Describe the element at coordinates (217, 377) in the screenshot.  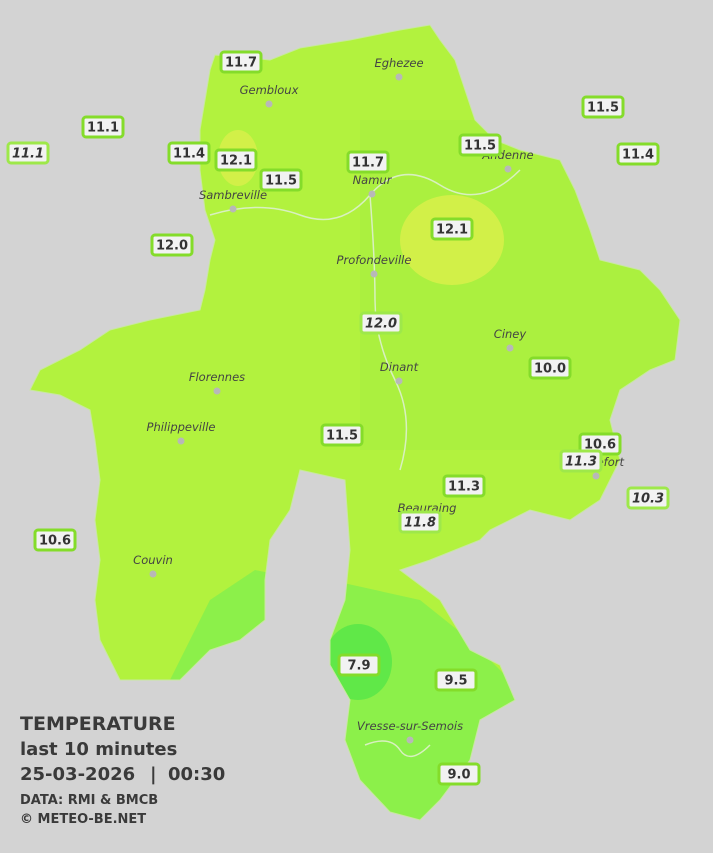
I see `town-label: Florennes` at that location.